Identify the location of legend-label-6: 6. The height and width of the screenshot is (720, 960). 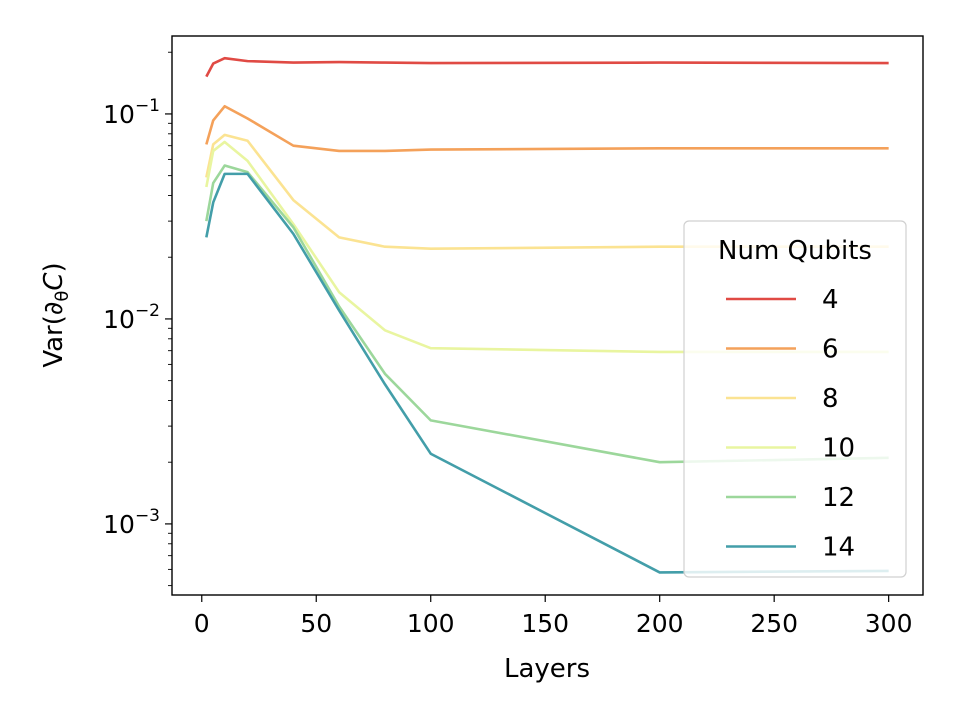
(830, 350).